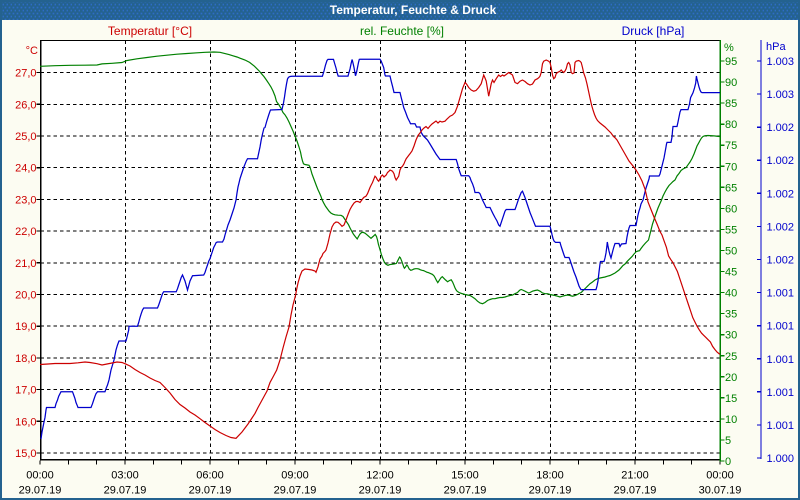 Image resolution: width=800 pixels, height=500 pixels. I want to click on svg-text: 18,0, so click(25, 359).